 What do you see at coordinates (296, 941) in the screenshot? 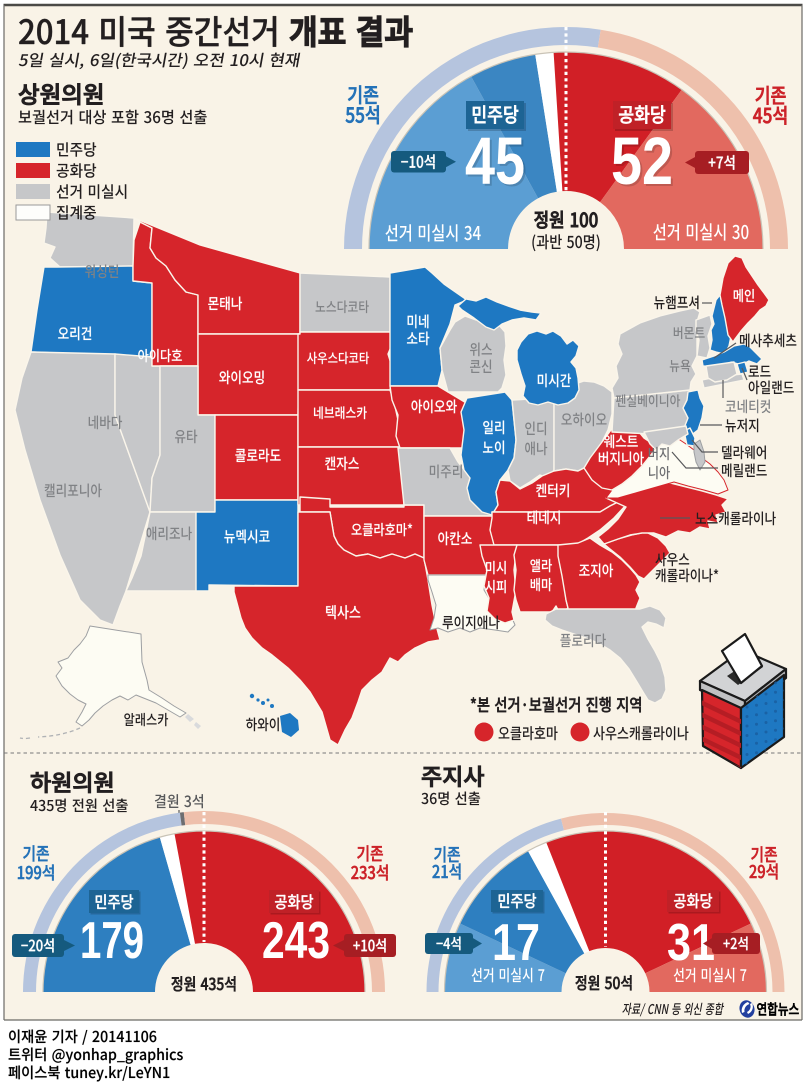
I see `svg-text: 243` at bounding box center [296, 941].